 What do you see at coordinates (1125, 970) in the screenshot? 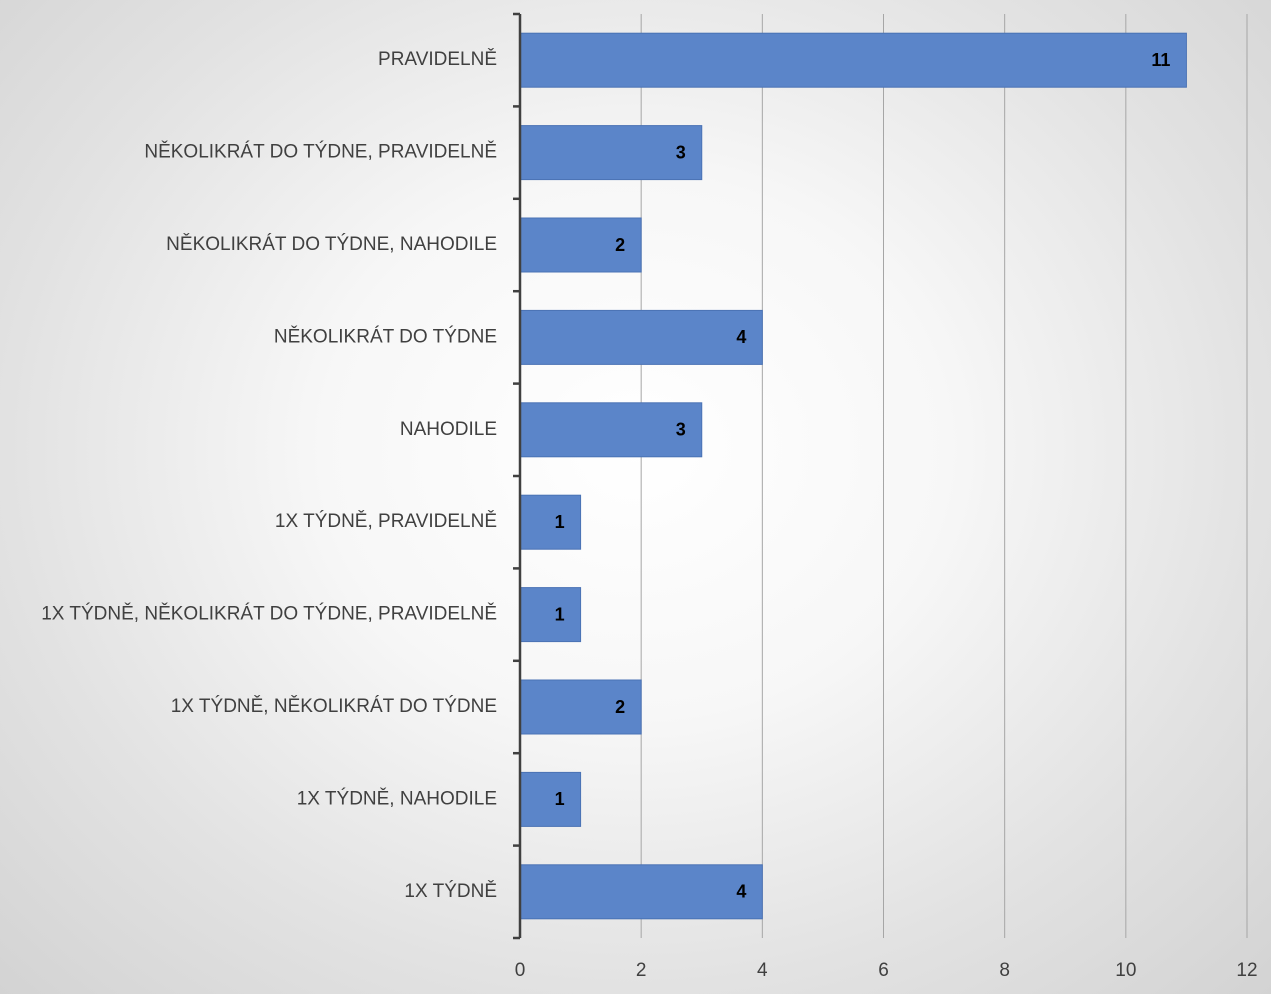
I see `x-tick-label: 10` at bounding box center [1125, 970].